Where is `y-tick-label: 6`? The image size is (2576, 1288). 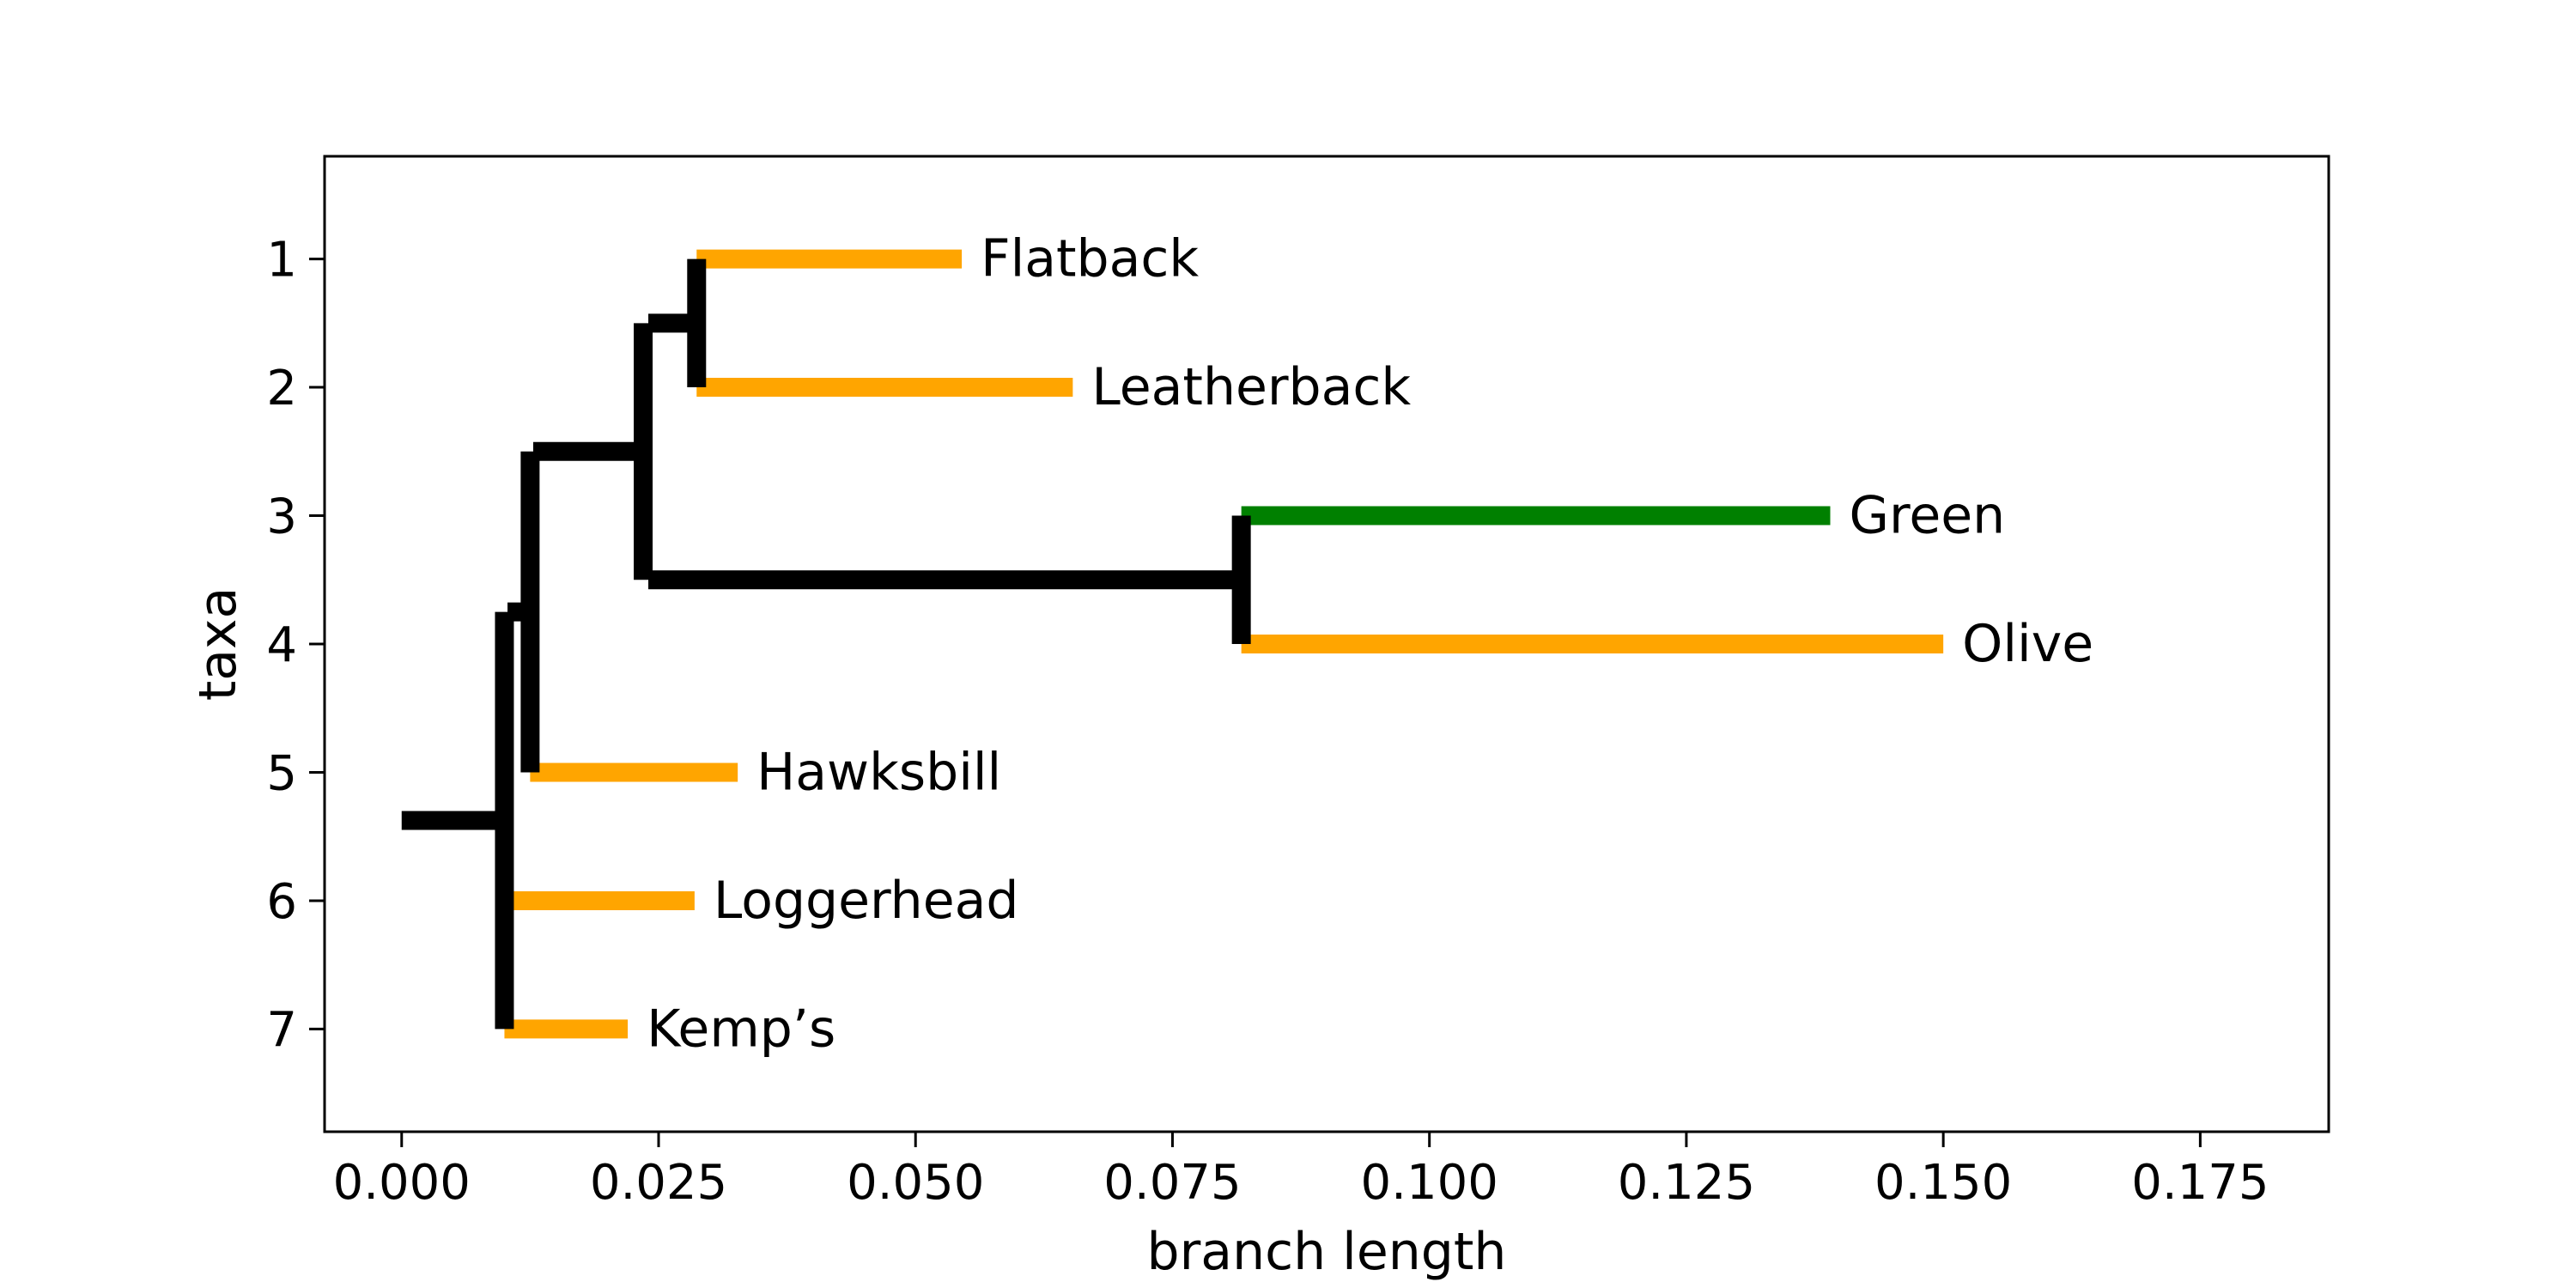
y-tick-label: 6 is located at coordinates (281, 902).